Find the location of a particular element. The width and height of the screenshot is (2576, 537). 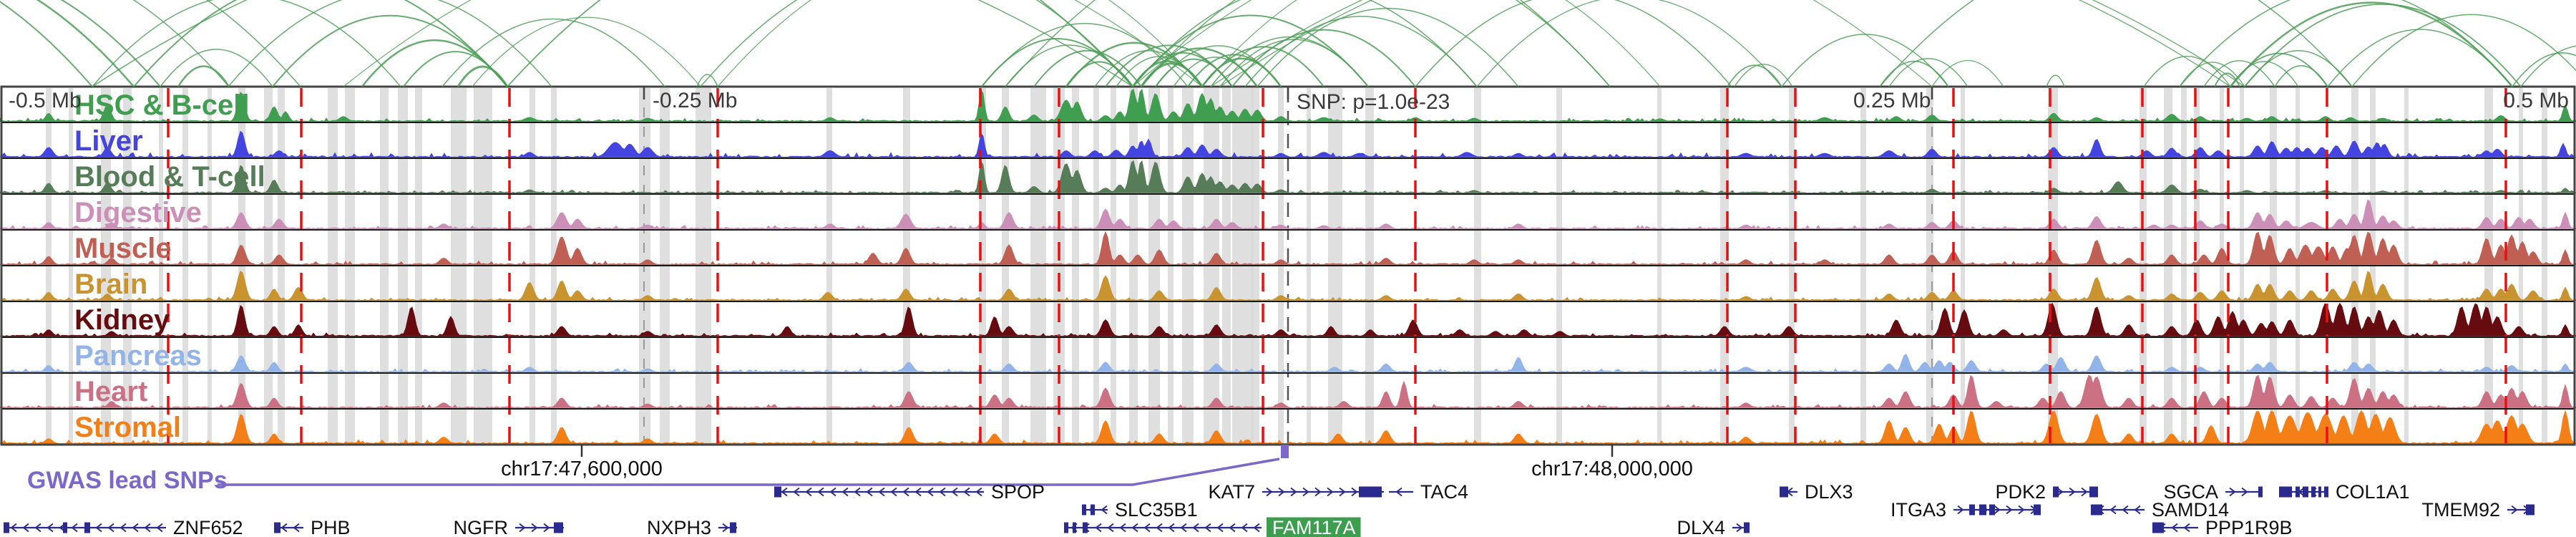

gene-itga3: ITGA3 is located at coordinates (1965, 510).